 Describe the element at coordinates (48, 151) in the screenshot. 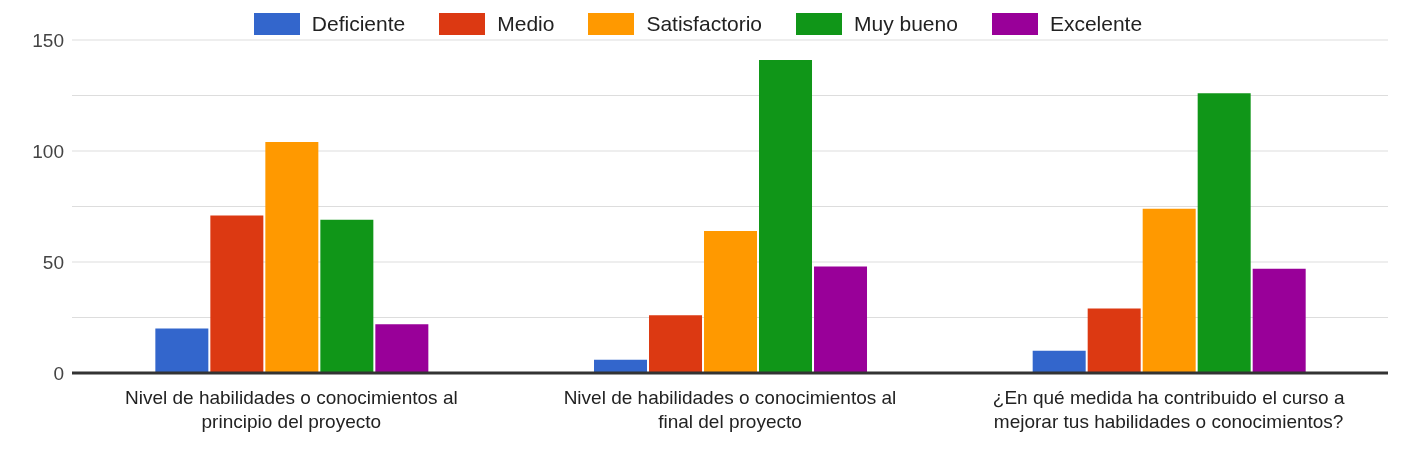

I see `y-tick-label: 100` at that location.